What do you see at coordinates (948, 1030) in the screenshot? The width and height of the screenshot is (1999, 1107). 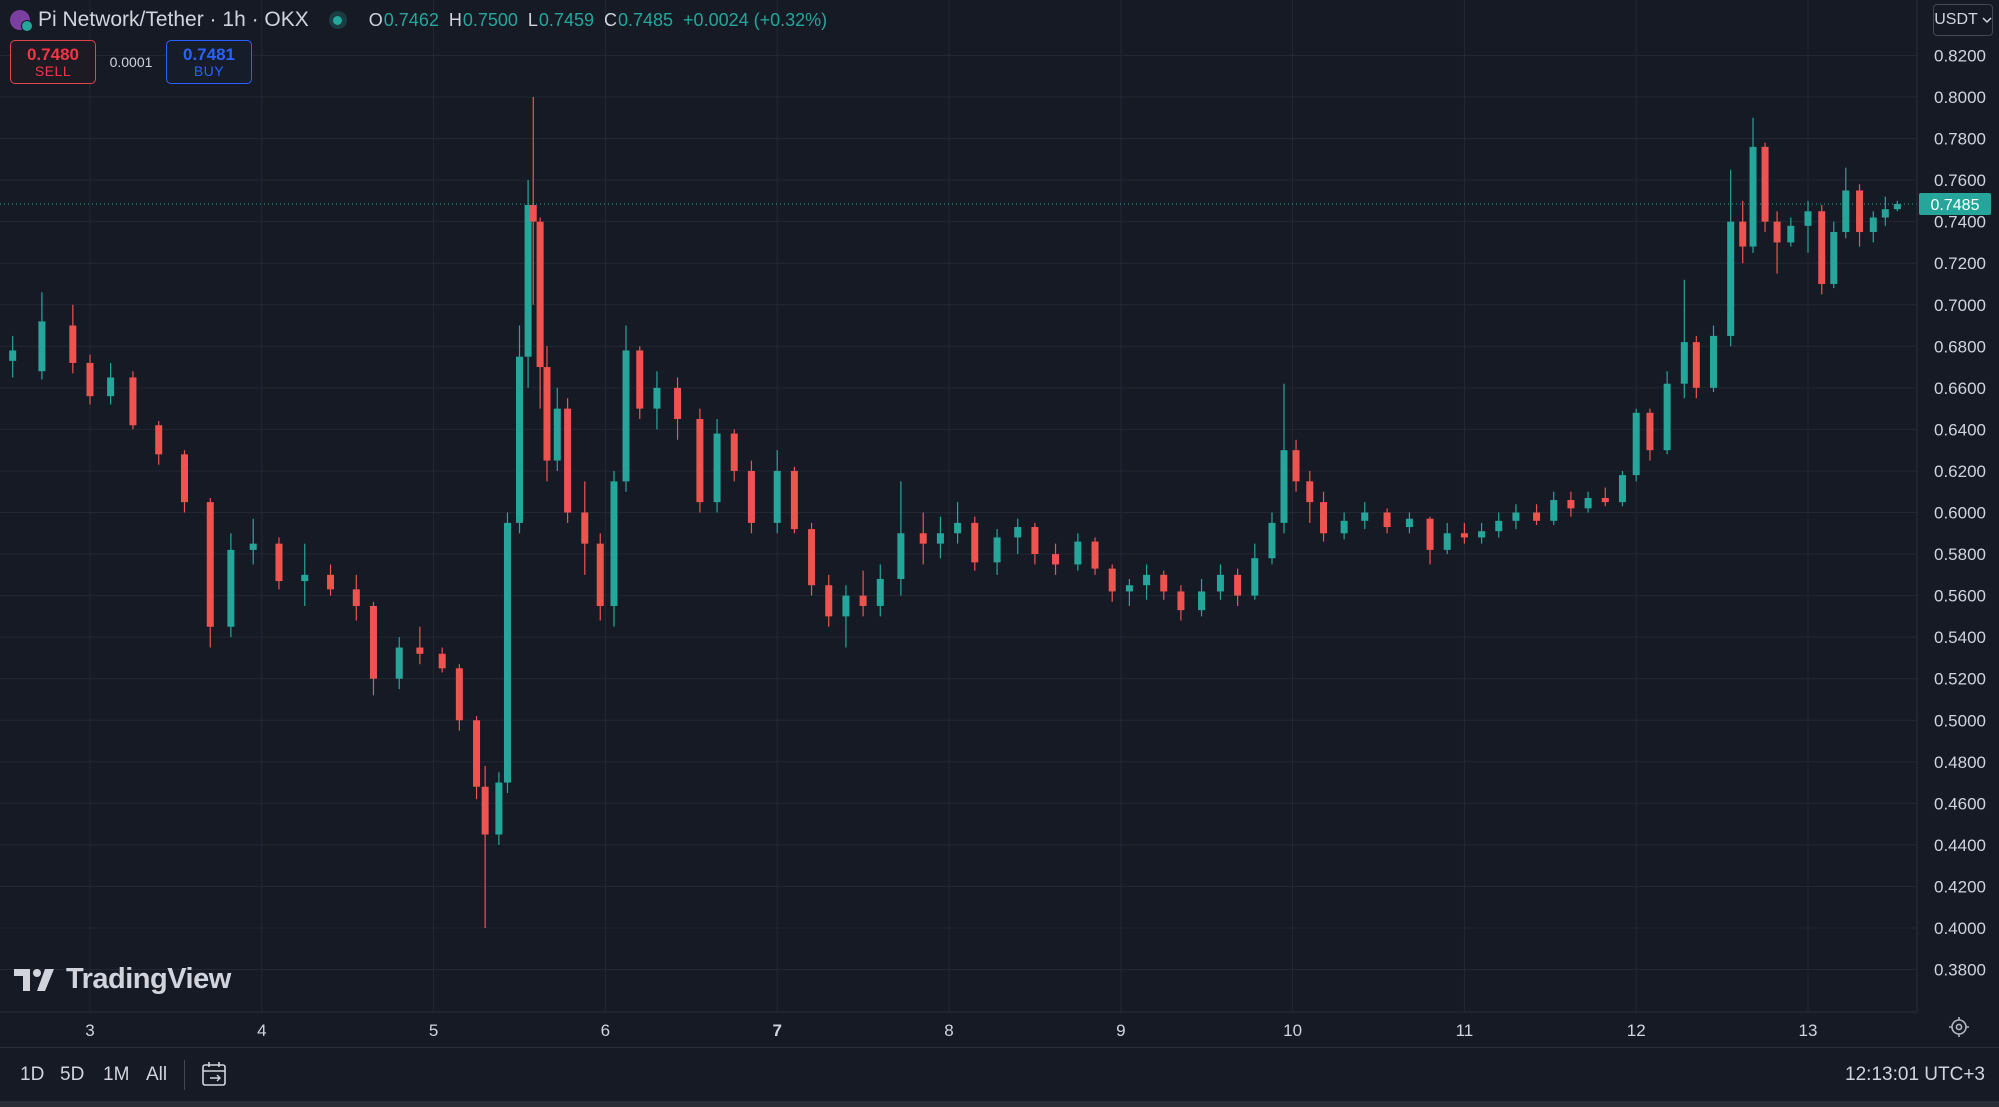 I see `x-tick-label: 8` at bounding box center [948, 1030].